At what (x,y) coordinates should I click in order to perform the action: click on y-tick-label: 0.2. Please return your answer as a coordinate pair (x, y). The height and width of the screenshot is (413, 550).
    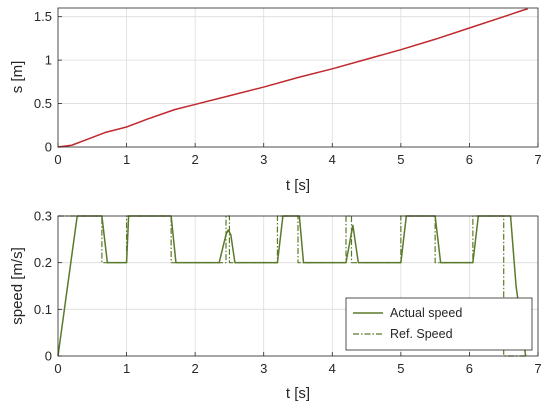
    Looking at the image, I should click on (43, 262).